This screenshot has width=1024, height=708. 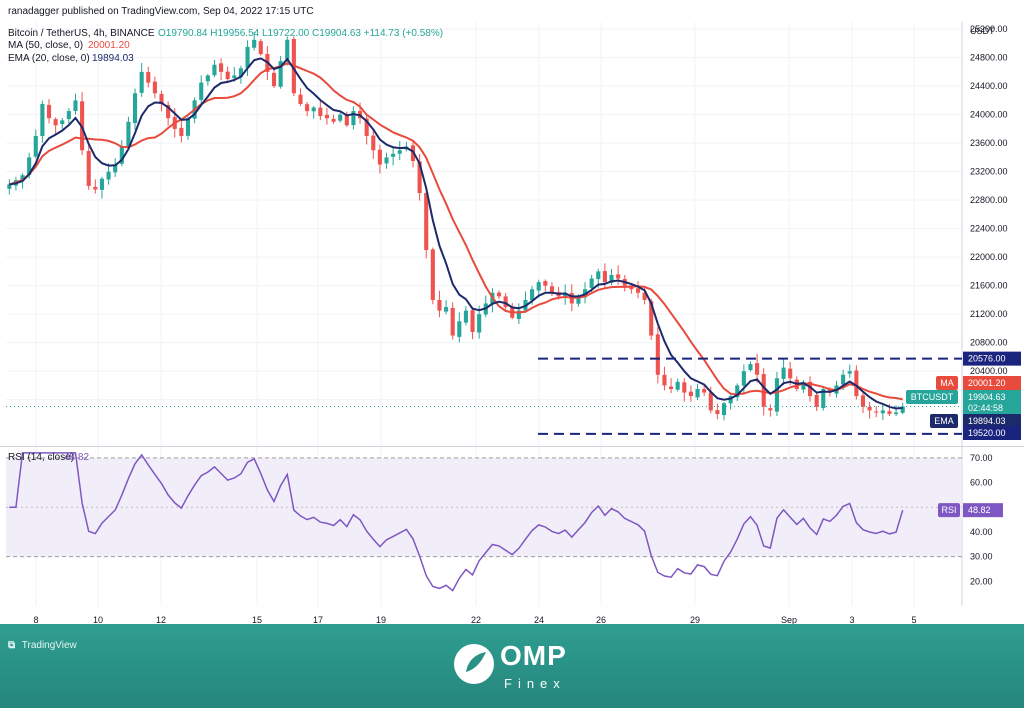 What do you see at coordinates (989, 371) in the screenshot?
I see `price-tick-label: 20400.00` at bounding box center [989, 371].